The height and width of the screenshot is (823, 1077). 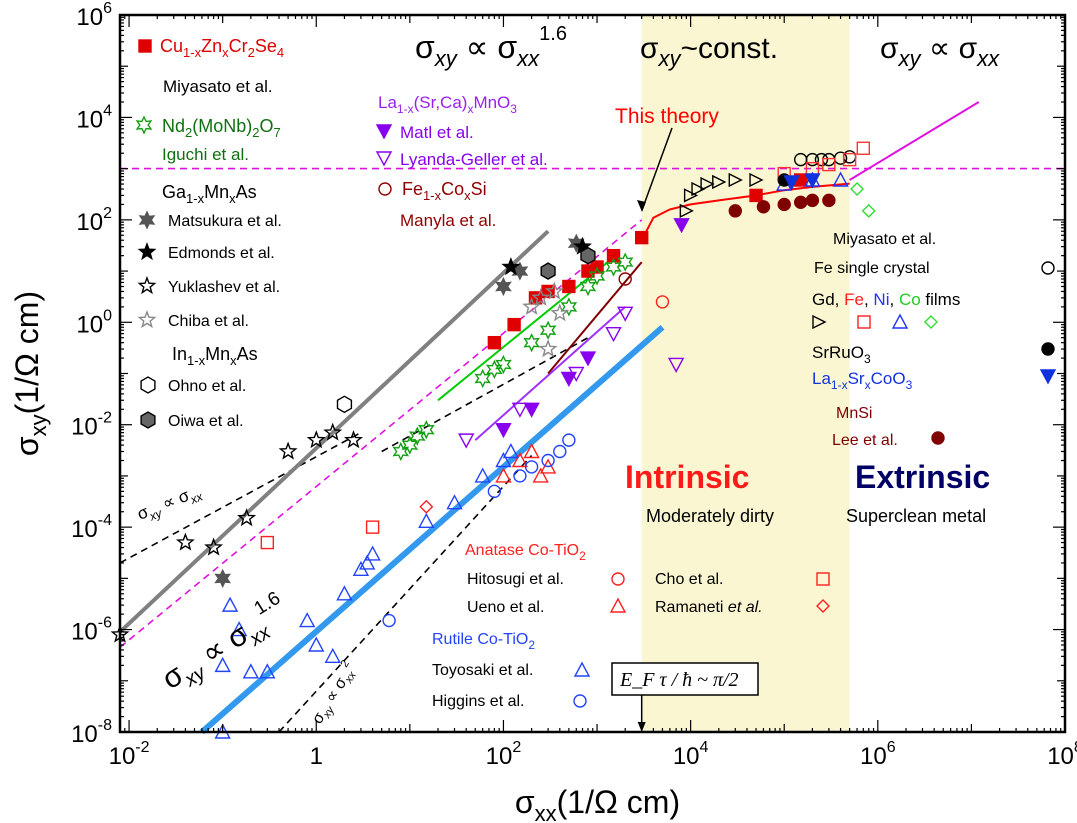 What do you see at coordinates (147, 319) in the screenshot?
I see `legend-marker-chiba` at bounding box center [147, 319].